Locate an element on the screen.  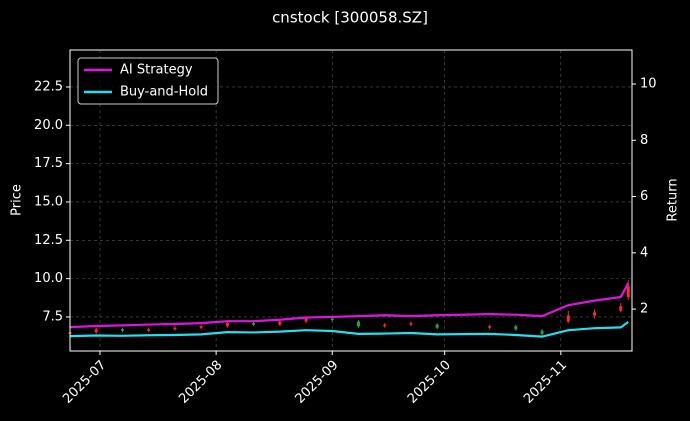
y-tick-label: 20.0 is located at coordinates (48, 125).